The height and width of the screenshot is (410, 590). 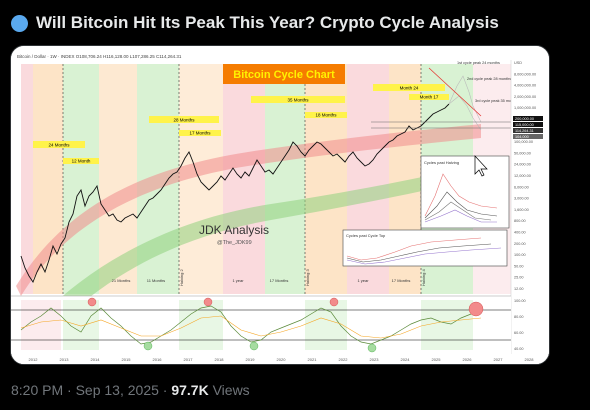 What do you see at coordinates (520, 301) in the screenshot?
I see `osc-tick-label: 100.00` at bounding box center [520, 301].